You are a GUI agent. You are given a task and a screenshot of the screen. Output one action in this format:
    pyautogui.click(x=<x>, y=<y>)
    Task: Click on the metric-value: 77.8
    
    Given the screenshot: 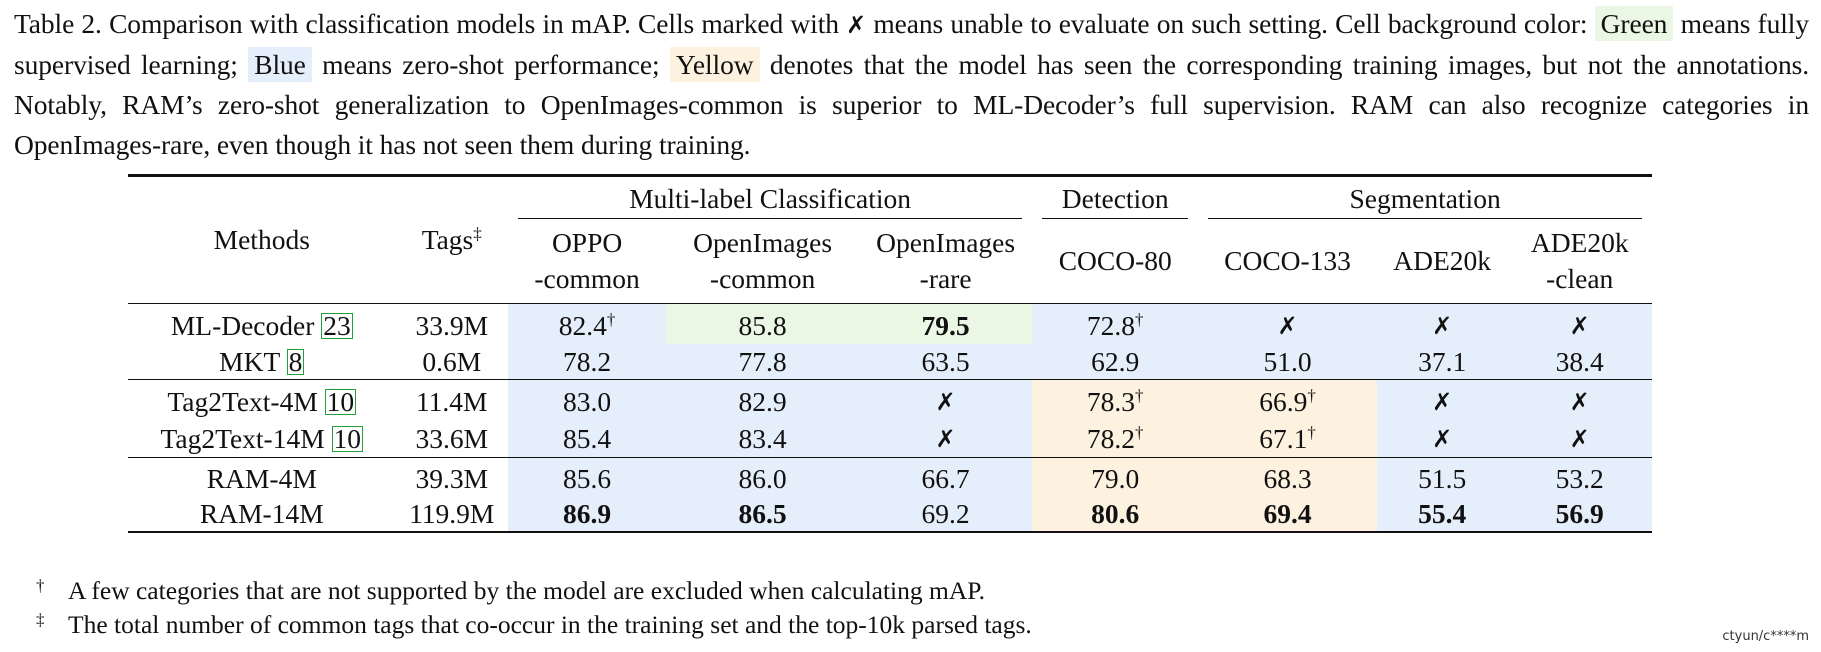 What is the action you would take?
    pyautogui.click(x=762, y=361)
    